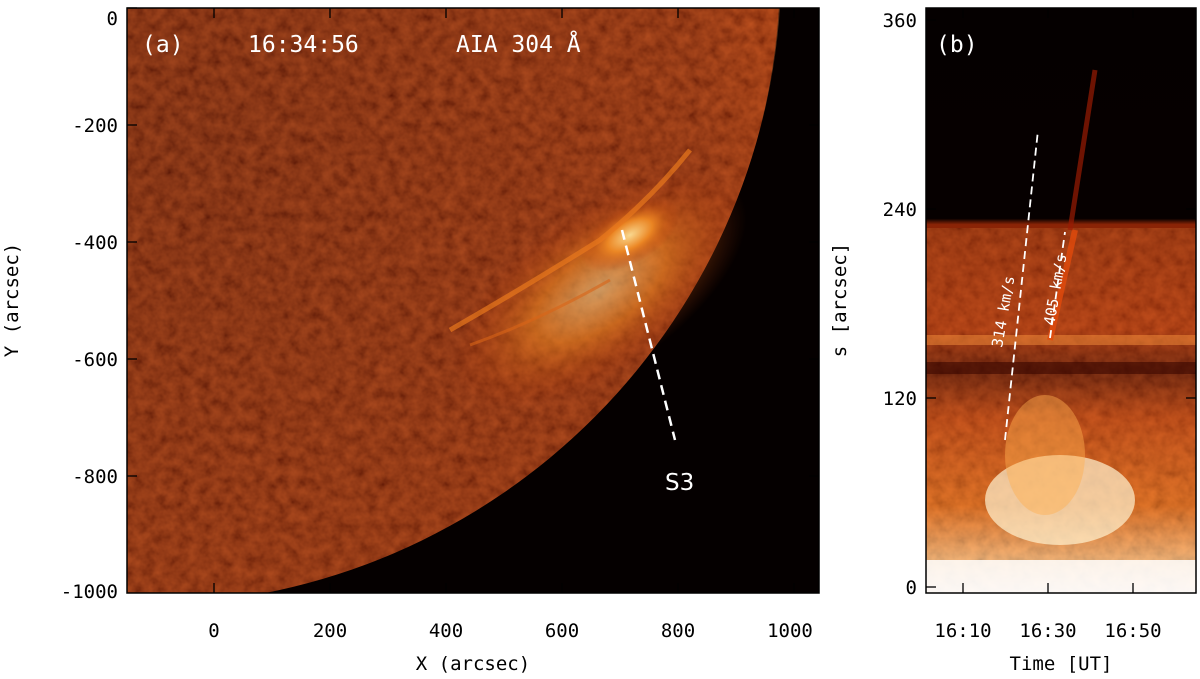  Describe the element at coordinates (900, 210) in the screenshot. I see `y-tick-label: 240` at that location.